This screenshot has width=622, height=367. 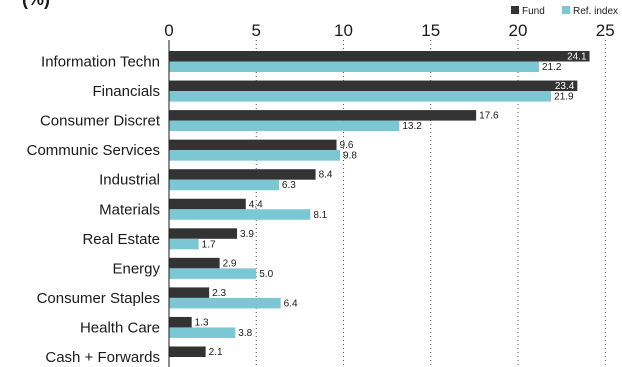 What do you see at coordinates (552, 67) in the screenshot?
I see `data-label: 21.2` at bounding box center [552, 67].